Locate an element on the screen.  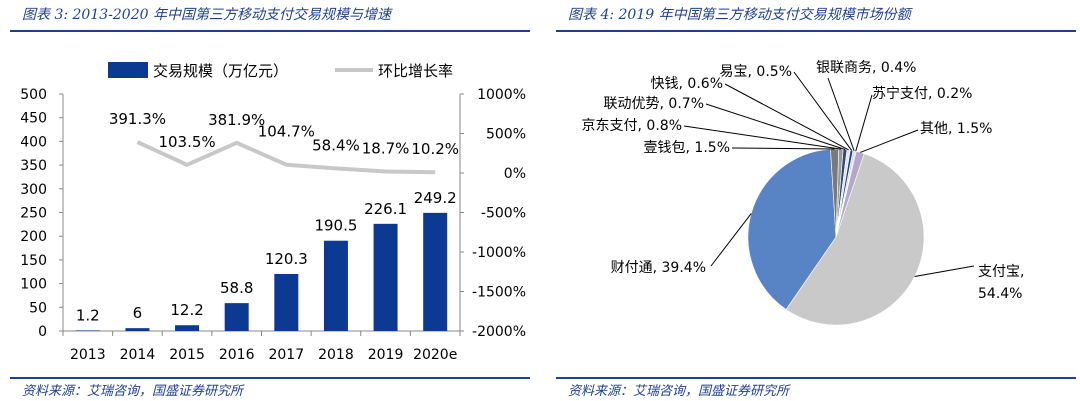
y2-tick-label: 0% is located at coordinates (515, 174).